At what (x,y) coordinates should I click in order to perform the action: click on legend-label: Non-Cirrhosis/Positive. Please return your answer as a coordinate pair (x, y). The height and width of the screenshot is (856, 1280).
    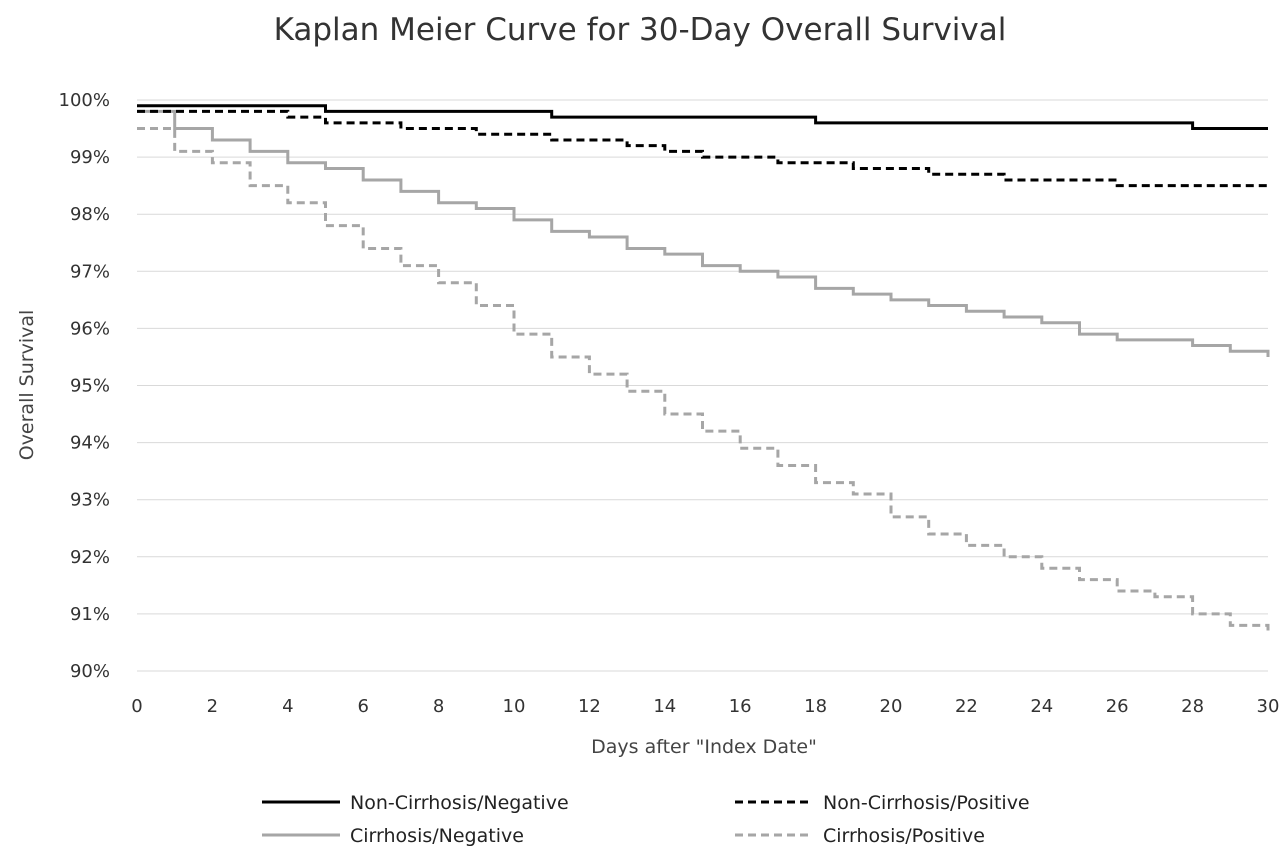
    Looking at the image, I should click on (926, 803).